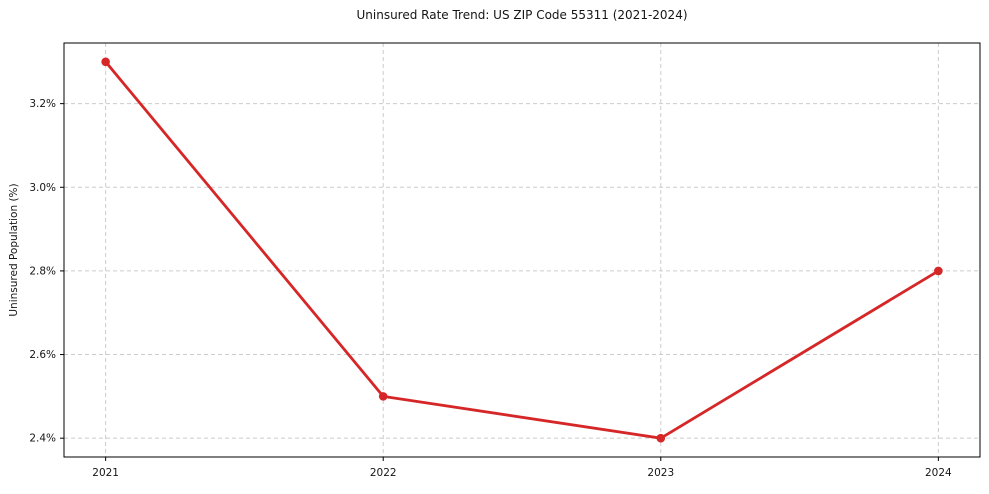 The height and width of the screenshot is (494, 989). Describe the element at coordinates (383, 473) in the screenshot. I see `x-tick-label: 2022` at that location.